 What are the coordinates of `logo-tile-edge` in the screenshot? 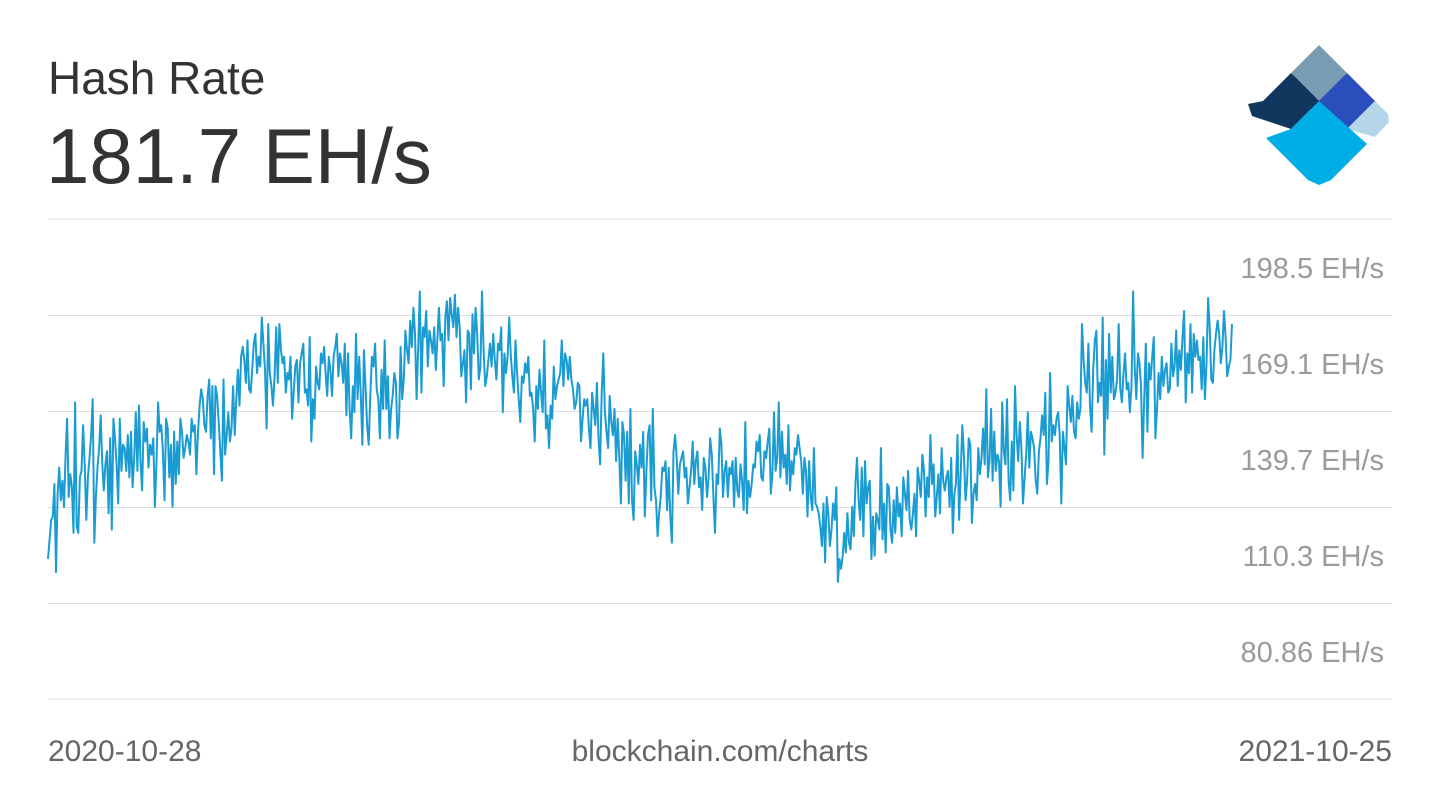 It's located at (1368, 119).